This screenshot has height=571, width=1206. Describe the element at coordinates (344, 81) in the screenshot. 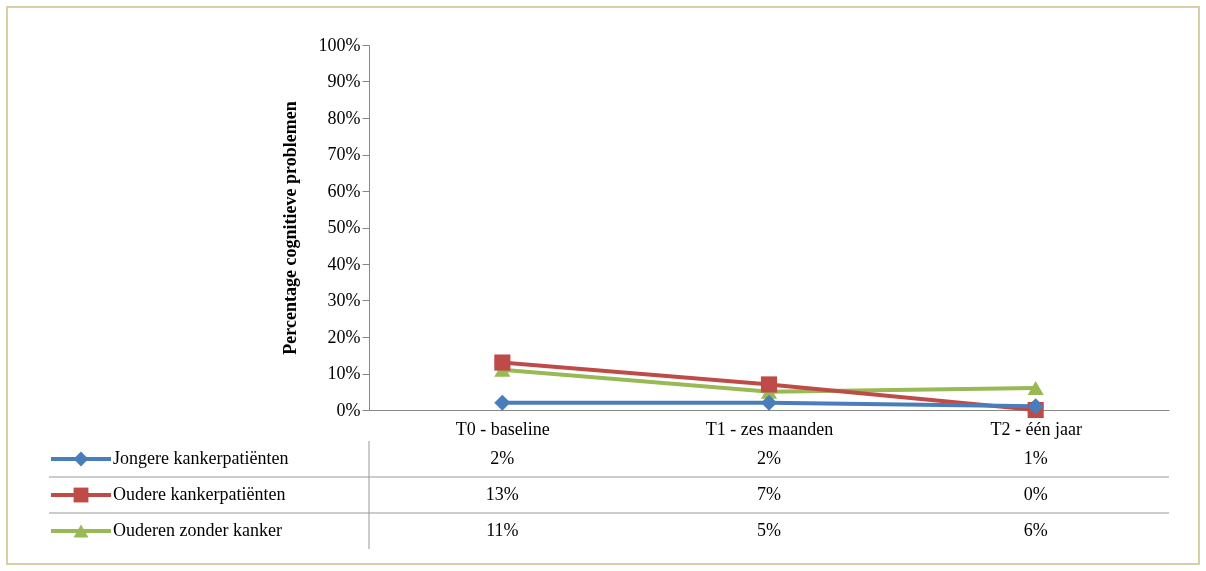

I see `y-tick-label: 90%` at that location.